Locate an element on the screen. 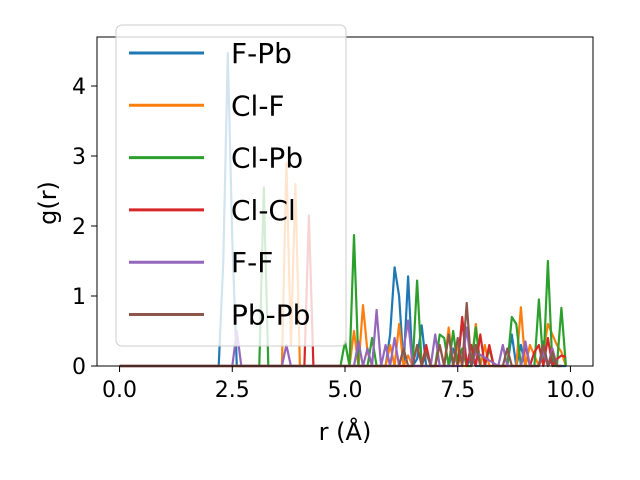 Image resolution: width=640 pixels, height=480 pixels. y-axis-label: g(r) is located at coordinates (48, 203).